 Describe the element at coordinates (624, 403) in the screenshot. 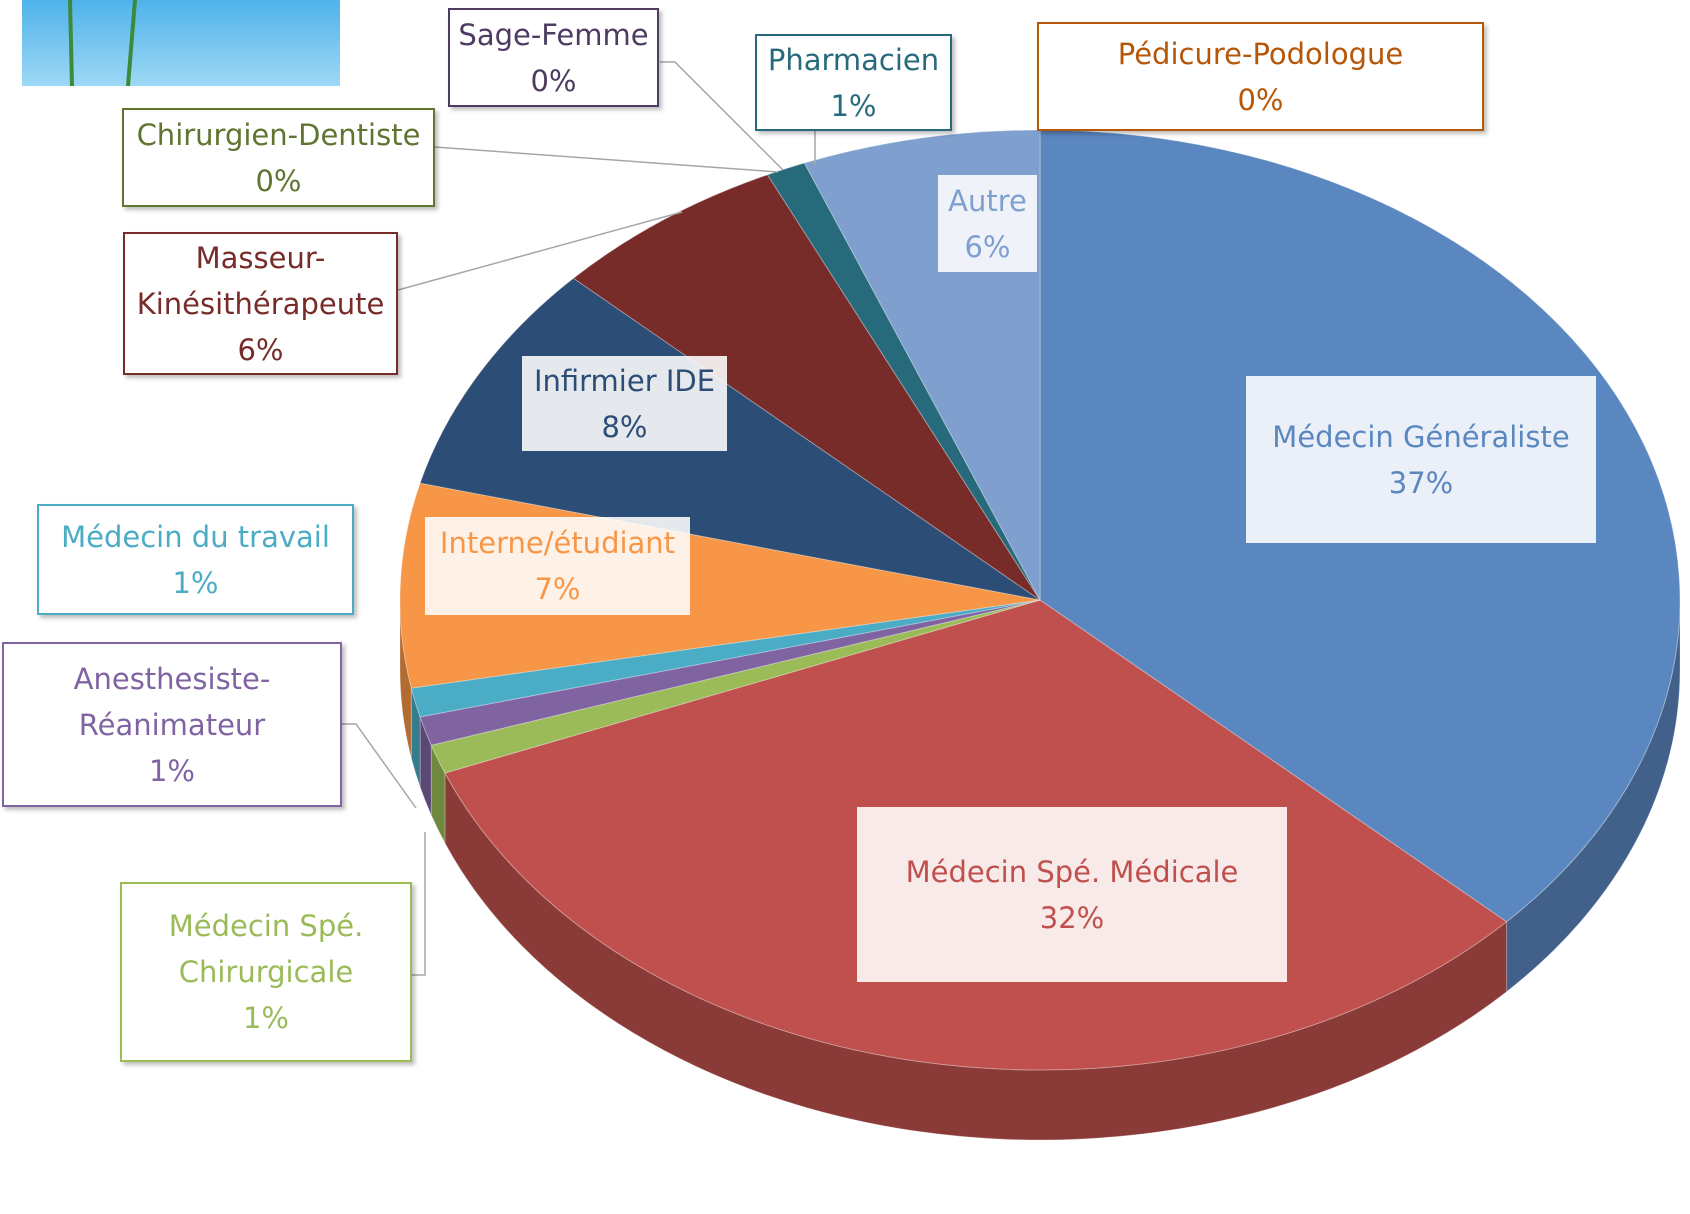

I see `data-label: Infirmier IDE 8%` at that location.